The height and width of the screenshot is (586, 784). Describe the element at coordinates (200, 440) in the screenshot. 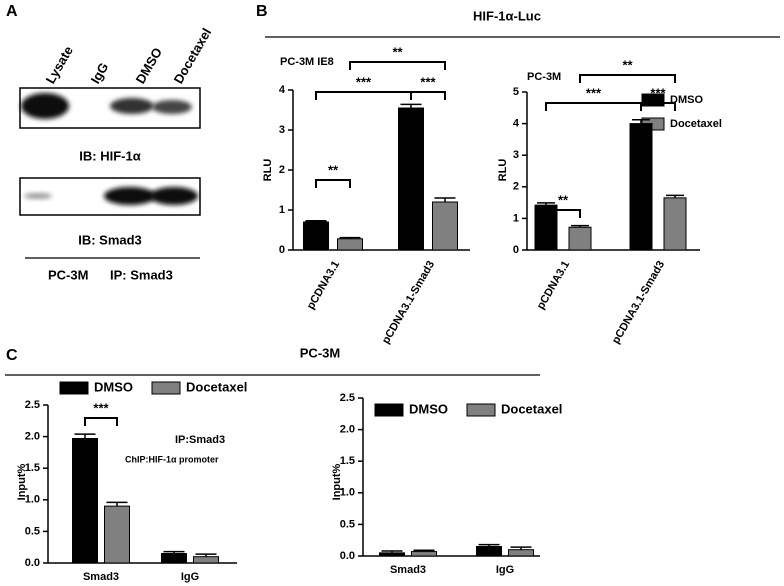

I see `annotation: IP:Smad3` at that location.